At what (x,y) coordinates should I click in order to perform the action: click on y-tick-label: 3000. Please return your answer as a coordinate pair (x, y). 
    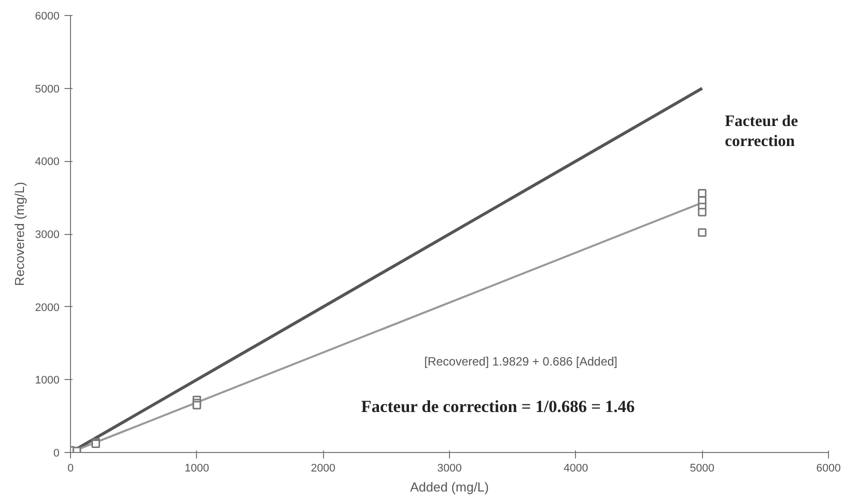
    Looking at the image, I should click on (47, 235).